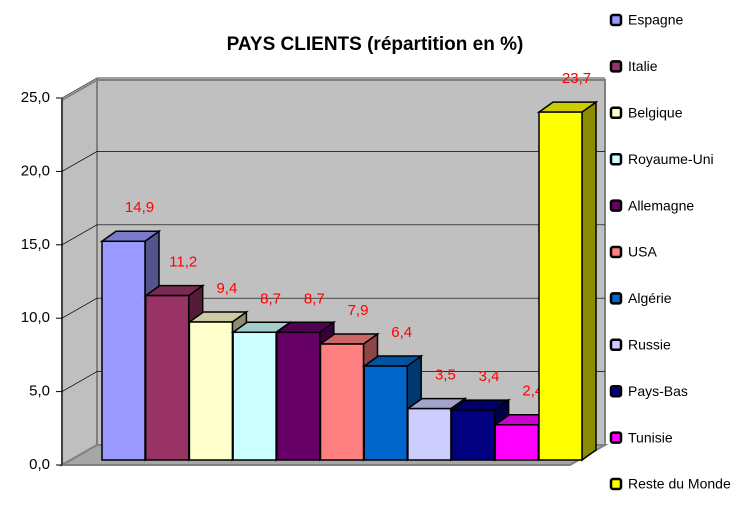  Describe the element at coordinates (649, 345) in the screenshot. I see `legend-label: Russie` at that location.